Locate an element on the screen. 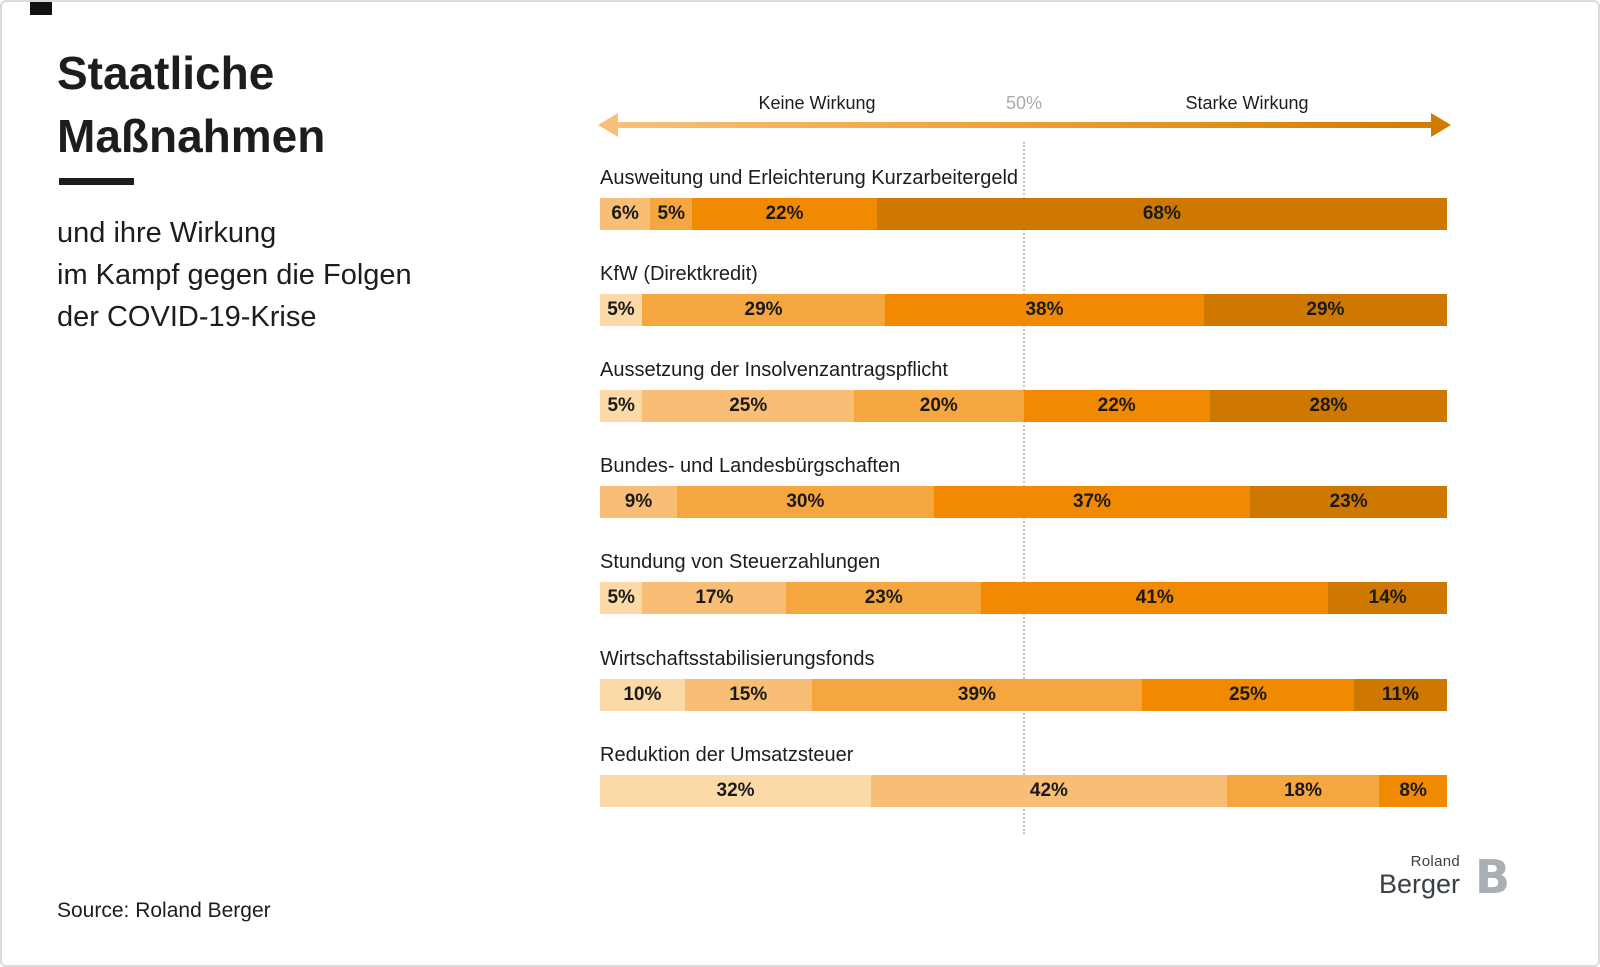  segment-value-label: 14% is located at coordinates (1387, 597).